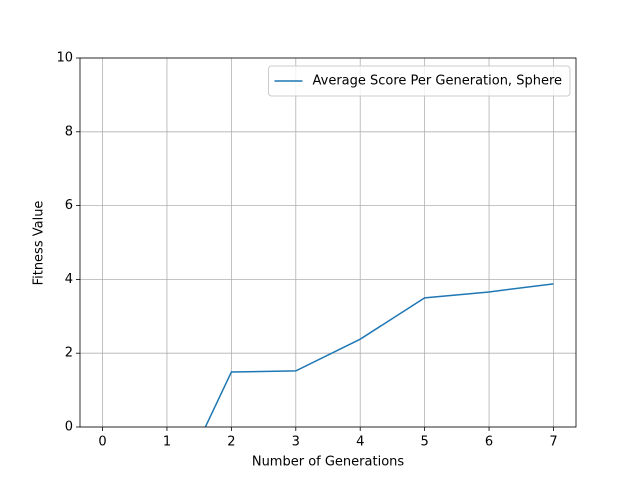  Describe the element at coordinates (489, 442) in the screenshot. I see `x-tick-label: 6` at that location.